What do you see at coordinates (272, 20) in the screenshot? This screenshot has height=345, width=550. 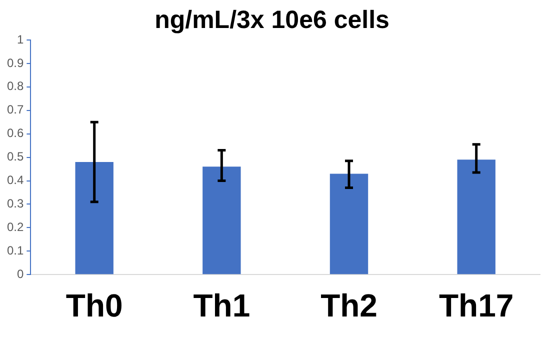 I see `chart-title: ng/mL/3x 10e6 cells` at bounding box center [272, 20].